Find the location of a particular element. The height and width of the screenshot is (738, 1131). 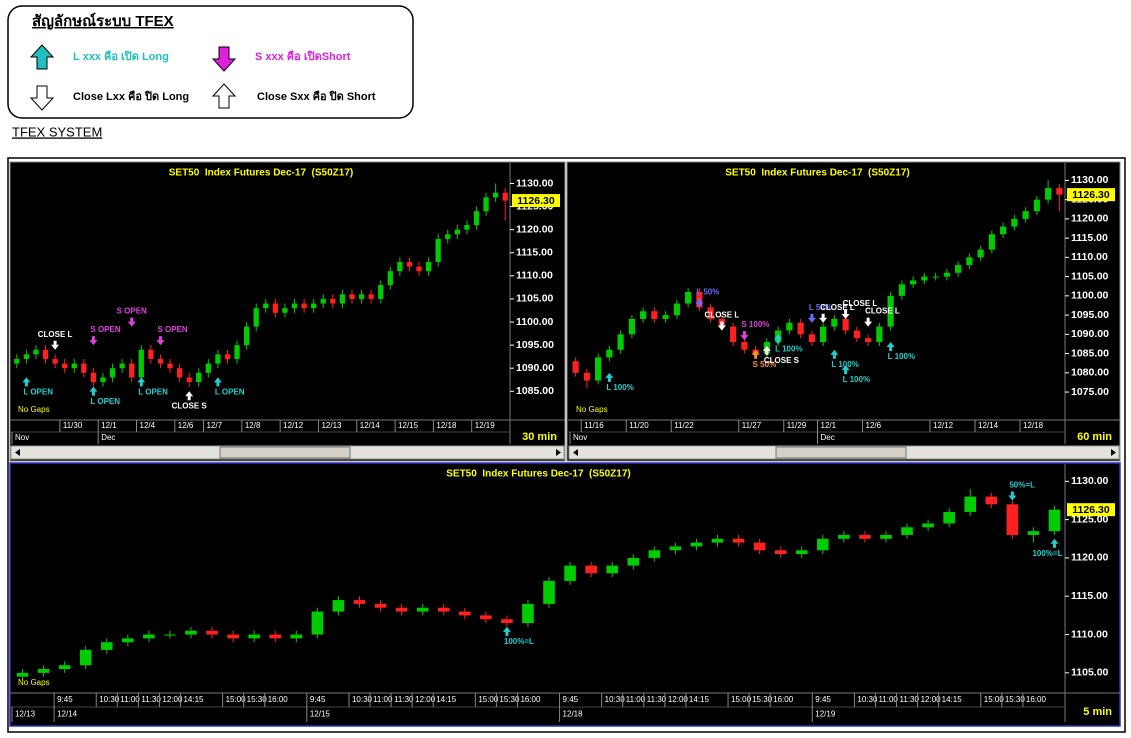

icon-long-close is located at coordinates (42, 98).